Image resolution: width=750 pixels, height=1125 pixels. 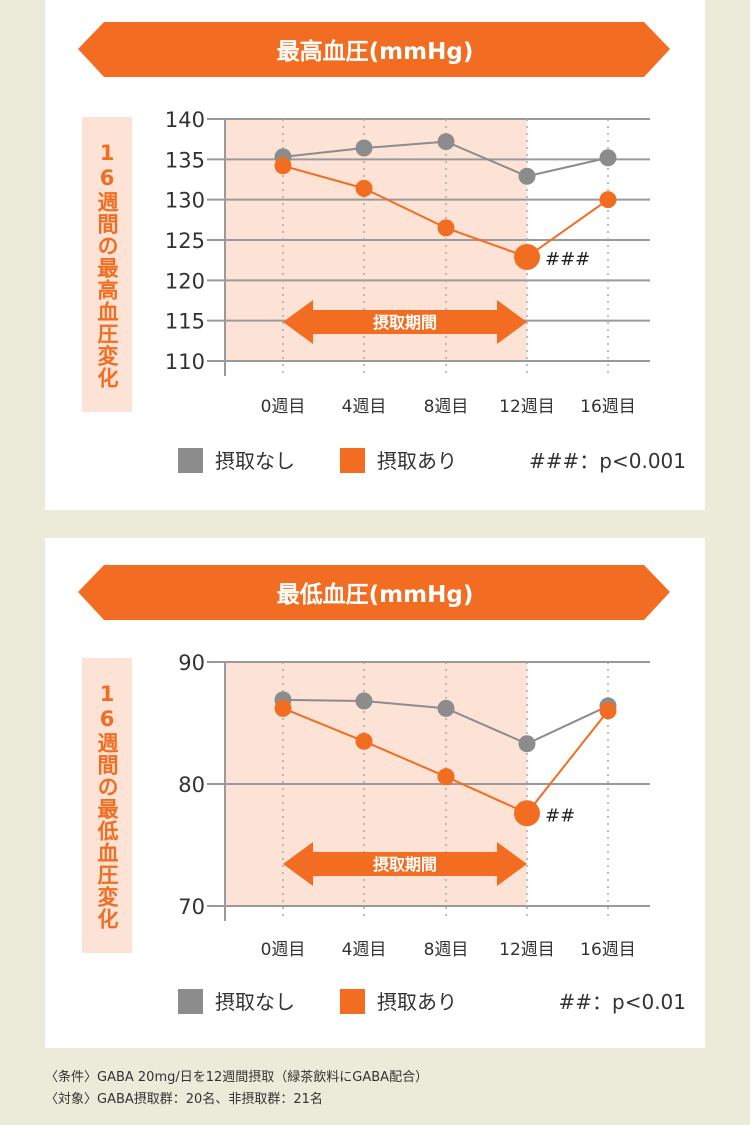 I want to click on significance-note: ##：p<0.01, so click(x=623, y=1002).